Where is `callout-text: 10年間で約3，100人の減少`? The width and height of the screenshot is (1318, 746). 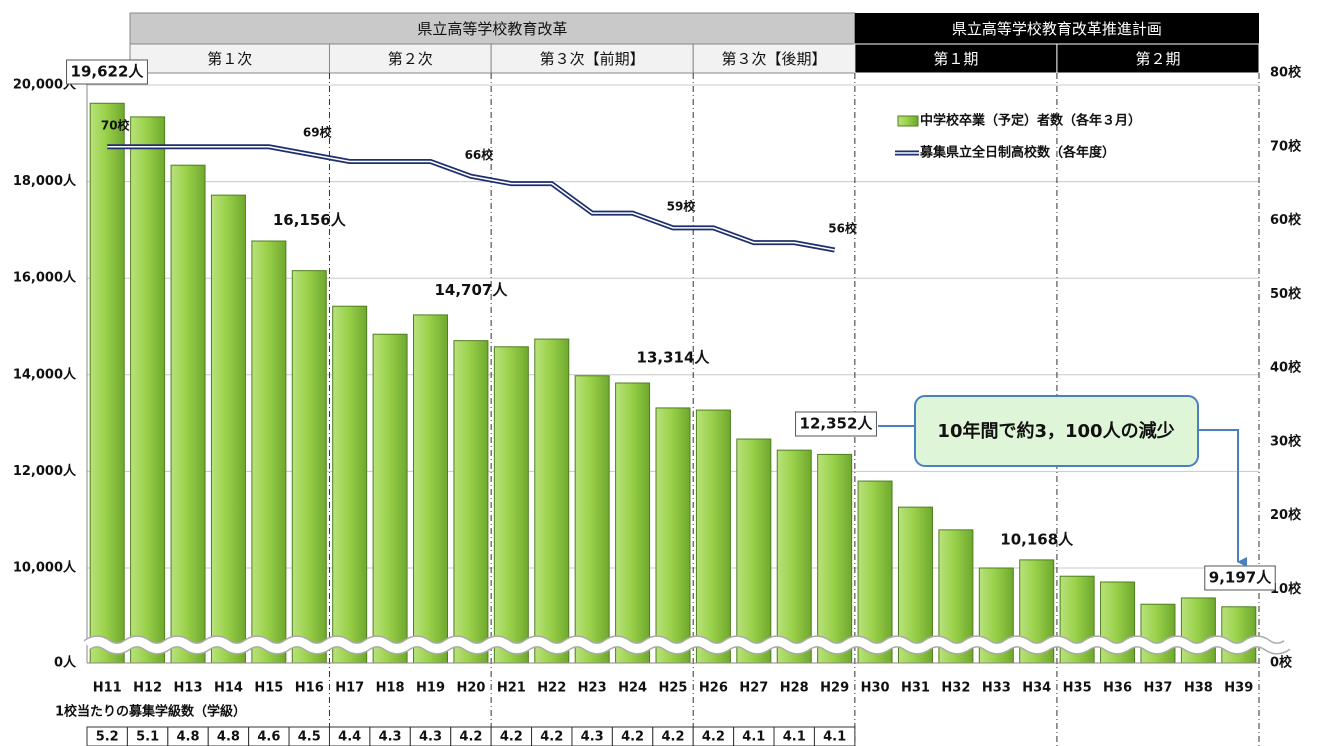 callout-text: 10年間で約3，100人の減少 is located at coordinates (1055, 431).